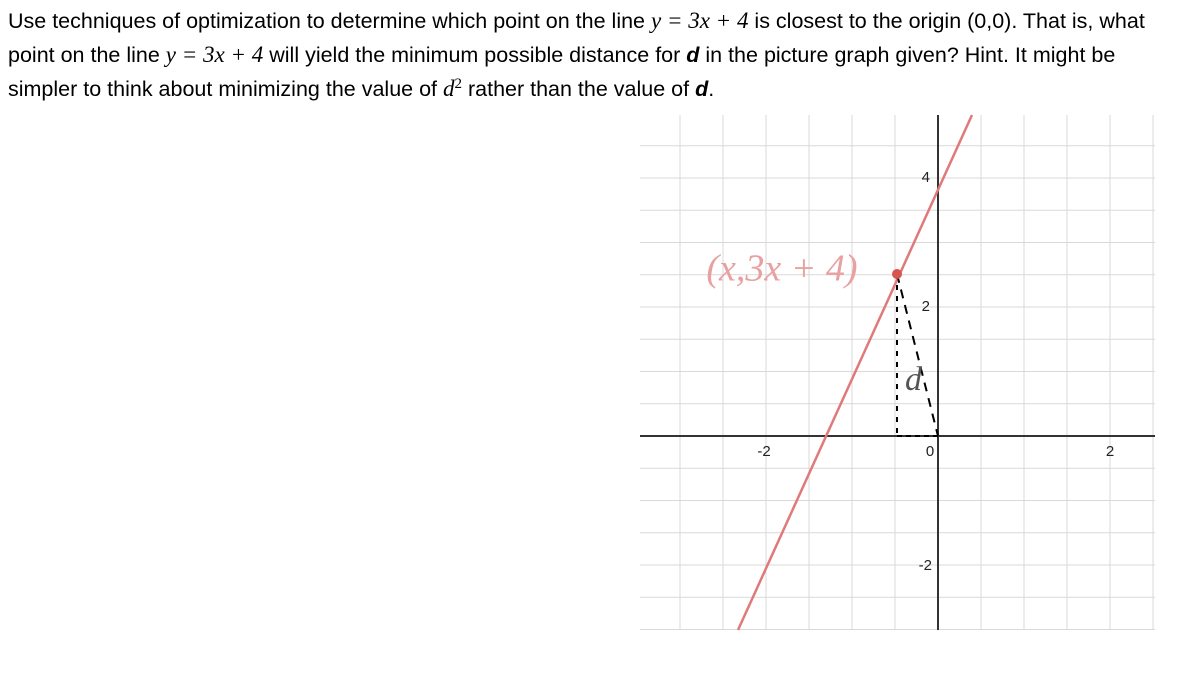  I want to click on y-tick-label: 2, so click(926, 306).